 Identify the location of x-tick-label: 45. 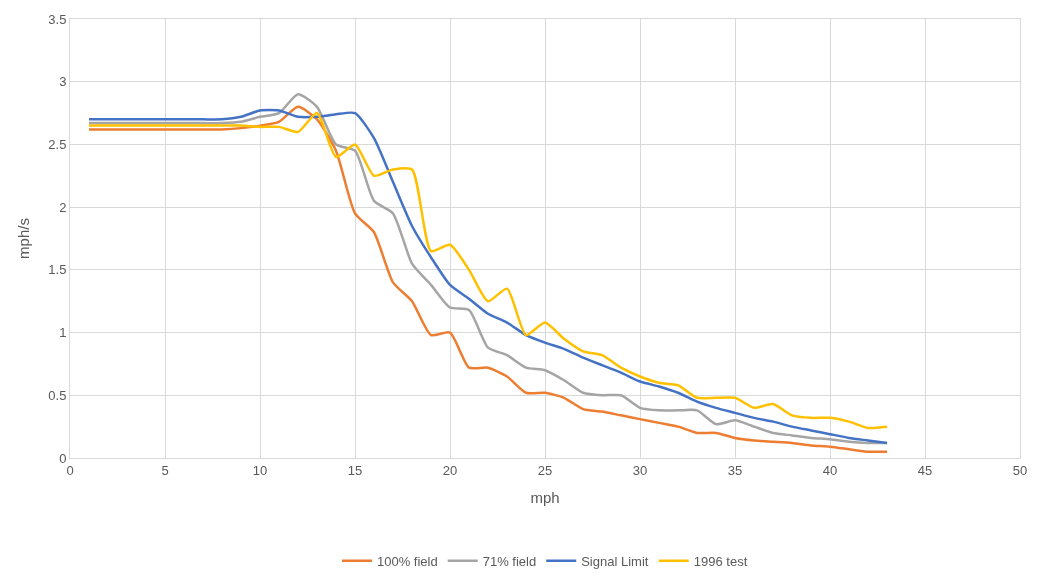
(925, 470).